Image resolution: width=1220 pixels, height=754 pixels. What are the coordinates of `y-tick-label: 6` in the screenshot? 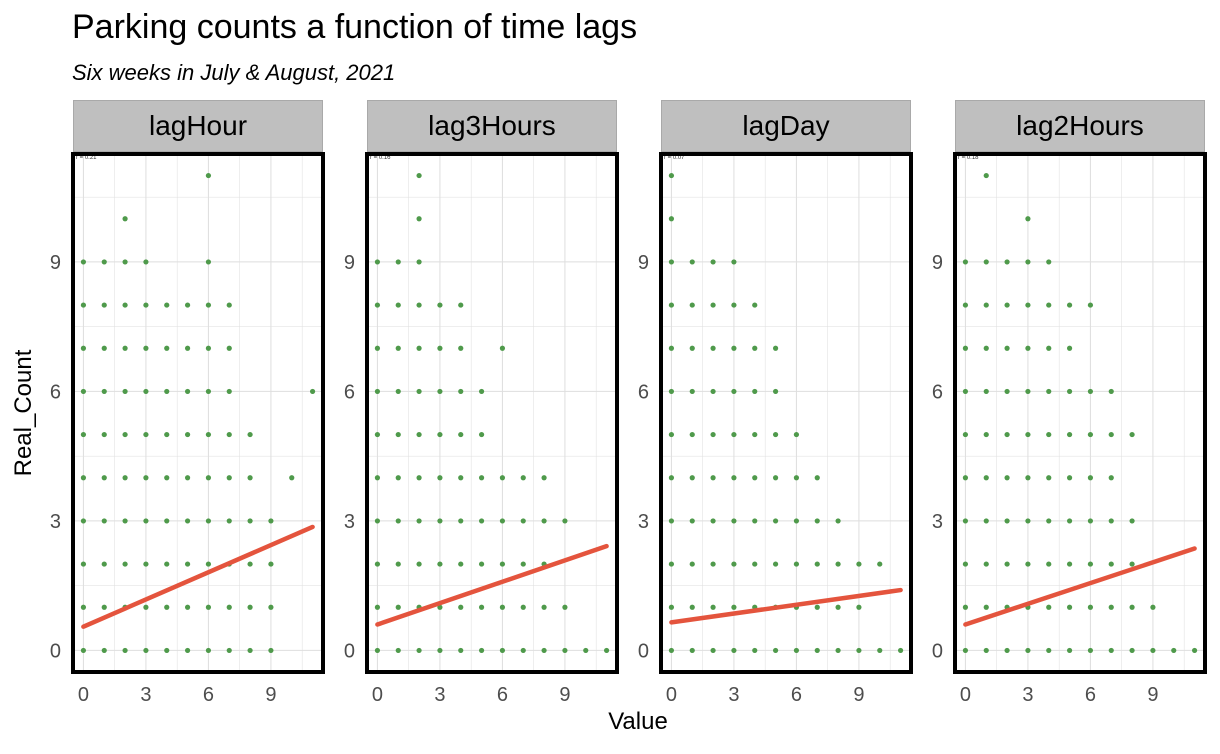 It's located at (937, 392).